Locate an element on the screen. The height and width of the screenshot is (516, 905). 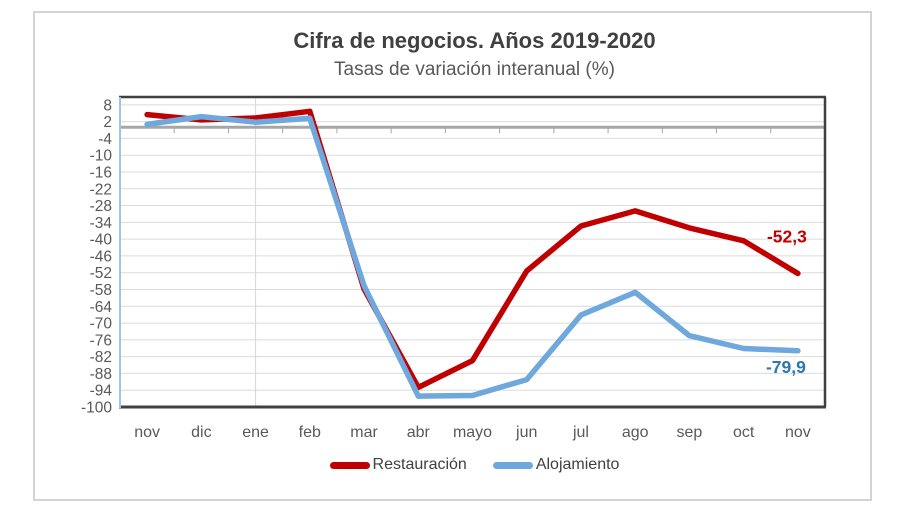
y-tick-label: -34 is located at coordinates (101, 223).